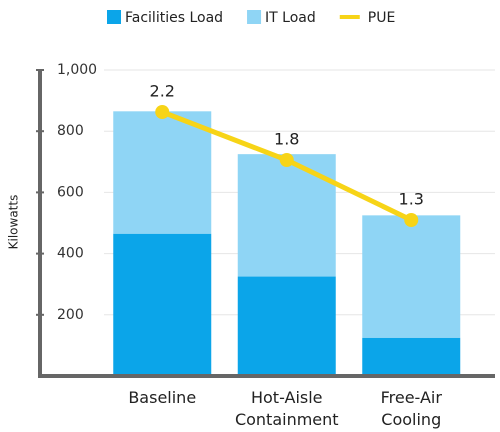 The image size is (500, 432). Describe the element at coordinates (286, 139) in the screenshot. I see `data-label: 1.8` at that location.